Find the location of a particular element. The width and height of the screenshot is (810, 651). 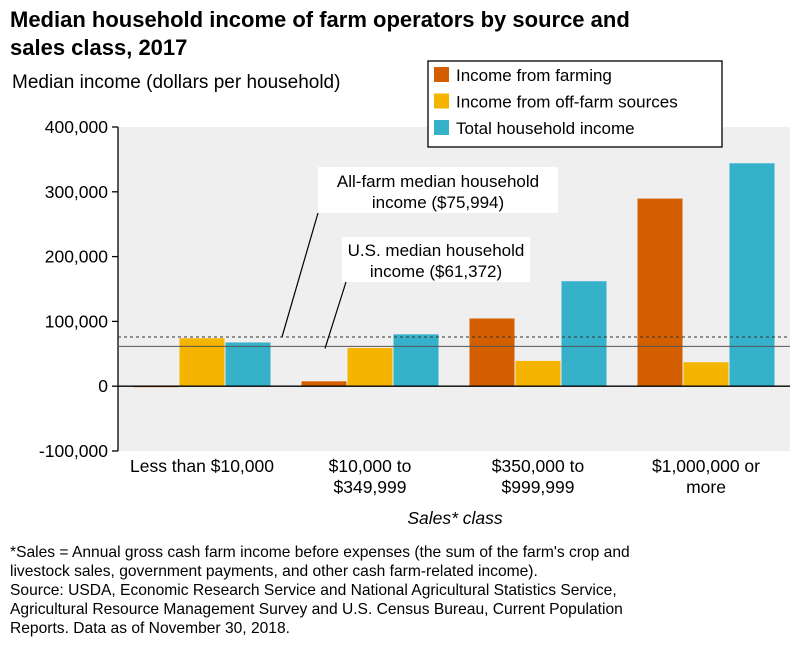

y-tick-label: 200,000 is located at coordinates (77, 257).